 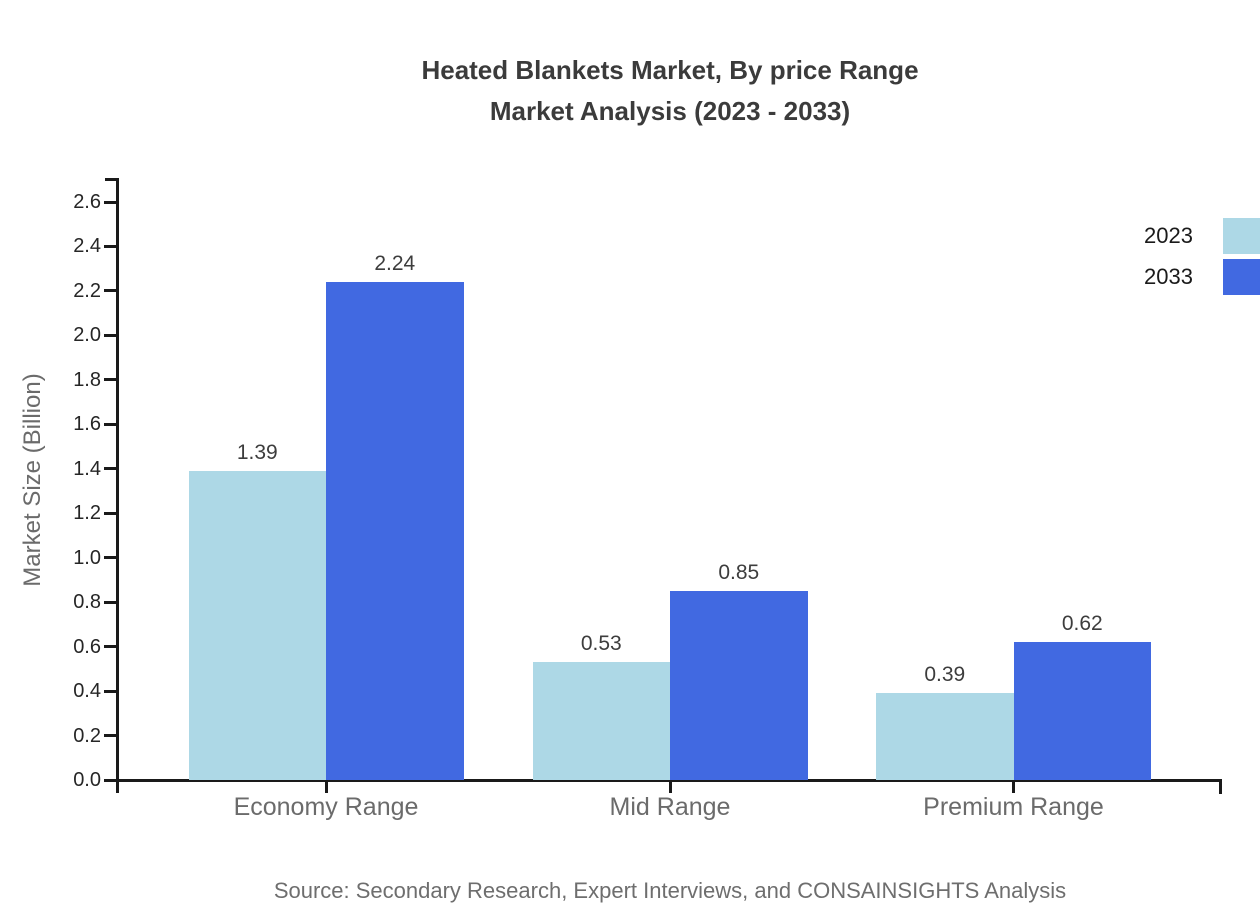 What do you see at coordinates (117, 485) in the screenshot?
I see `y-axis-line` at bounding box center [117, 485].